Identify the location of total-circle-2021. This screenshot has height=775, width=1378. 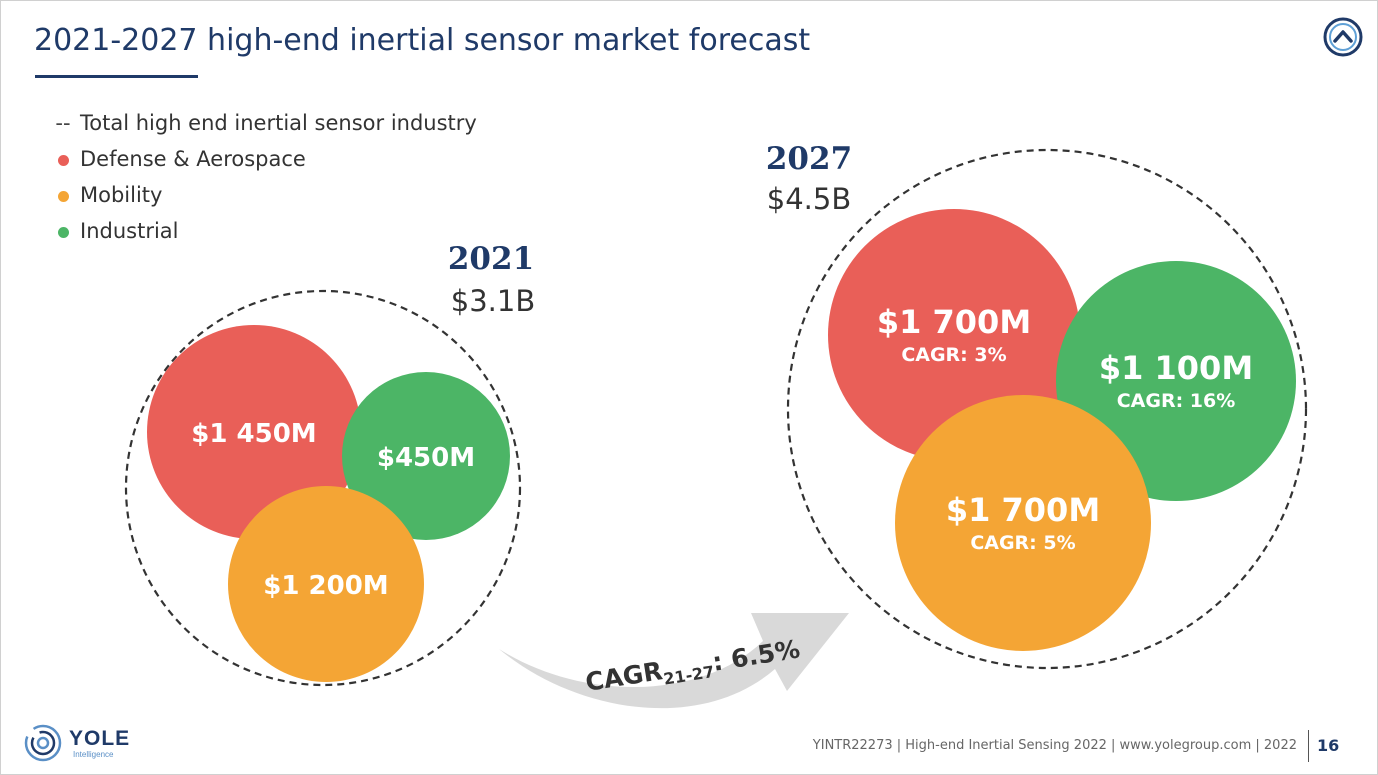
(323, 488).